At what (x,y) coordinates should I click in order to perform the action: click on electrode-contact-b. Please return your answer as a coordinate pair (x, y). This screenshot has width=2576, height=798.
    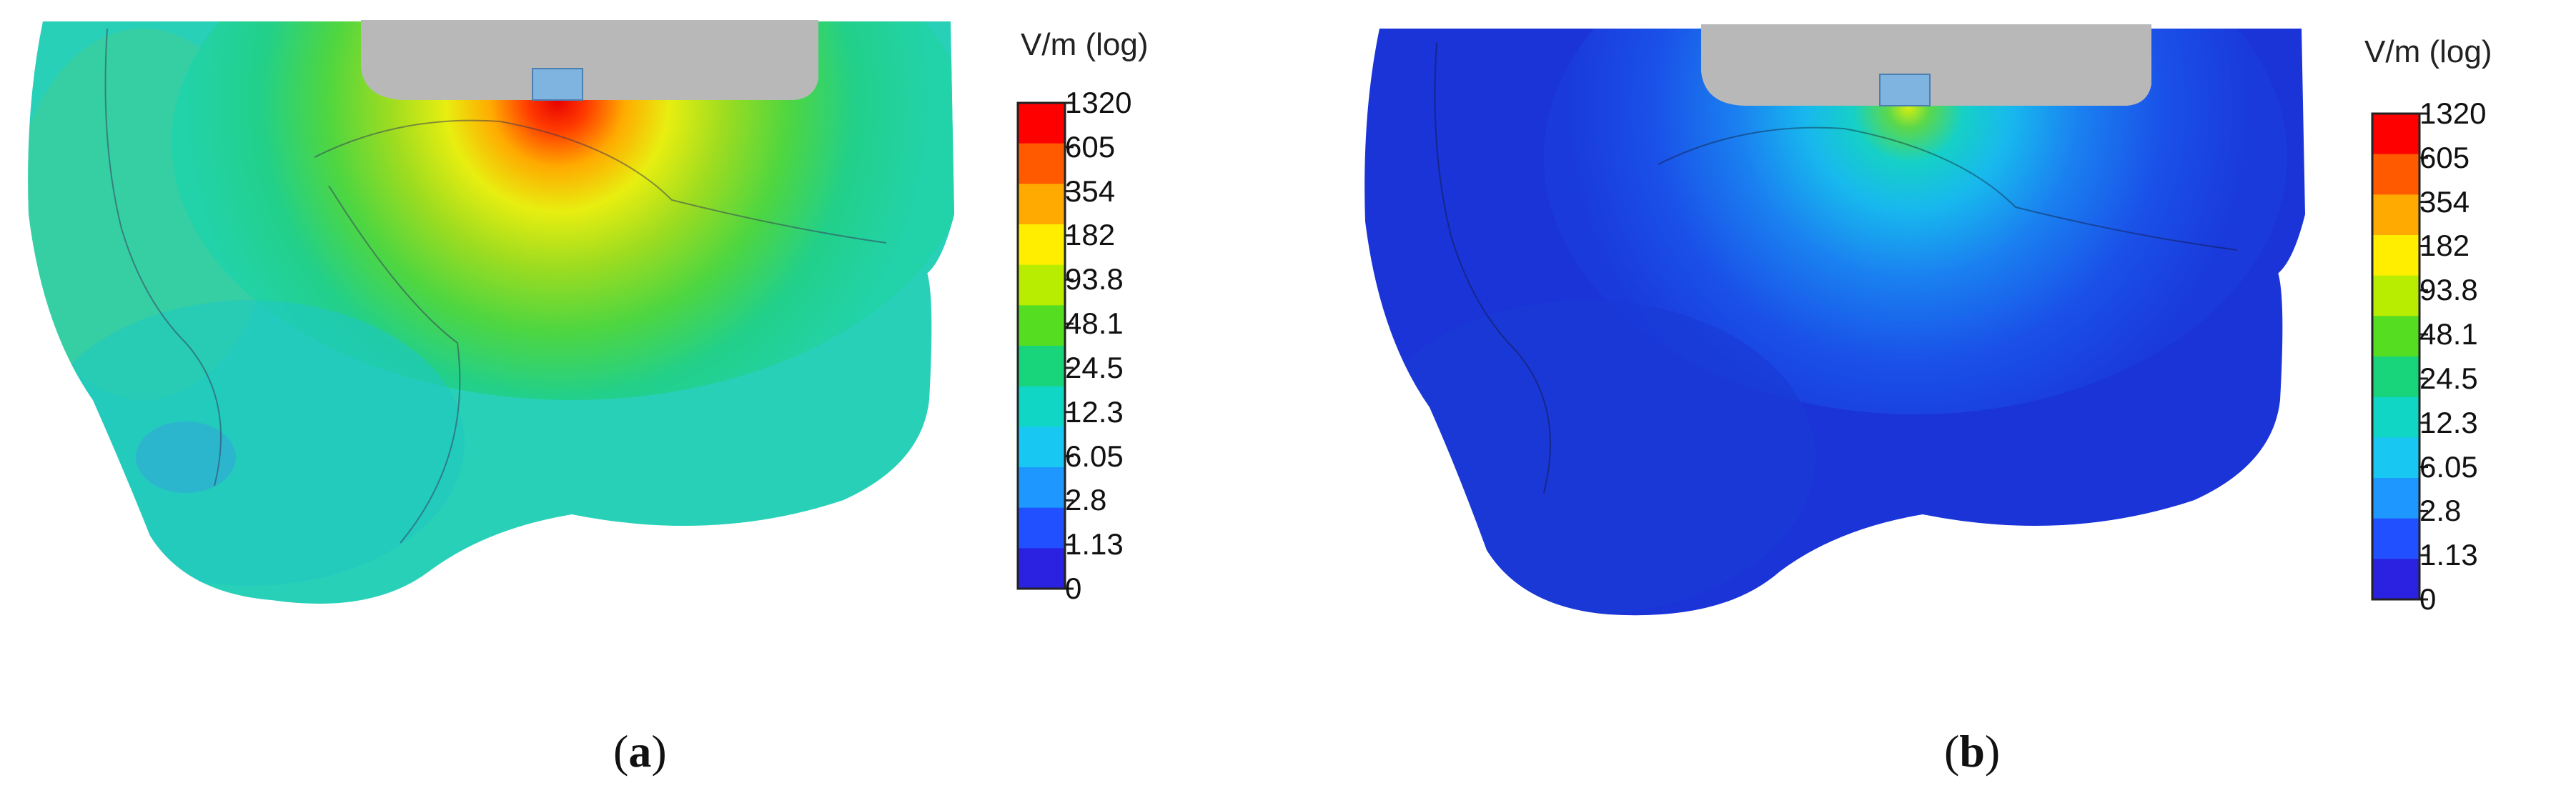
    Looking at the image, I should click on (1905, 90).